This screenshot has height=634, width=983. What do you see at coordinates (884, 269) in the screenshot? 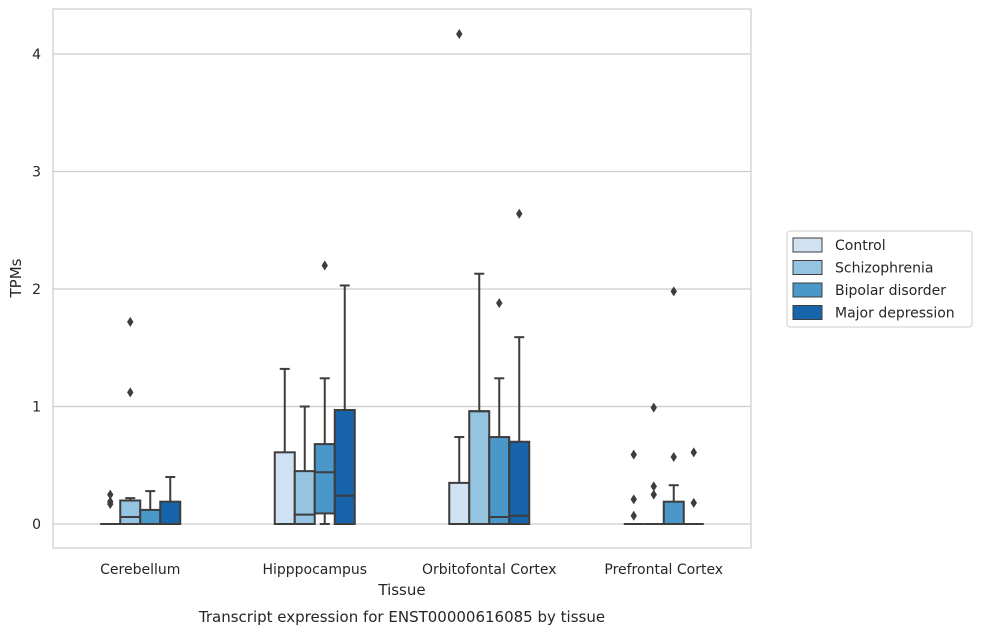
I see `legend-label: Schizophrenia` at bounding box center [884, 269].